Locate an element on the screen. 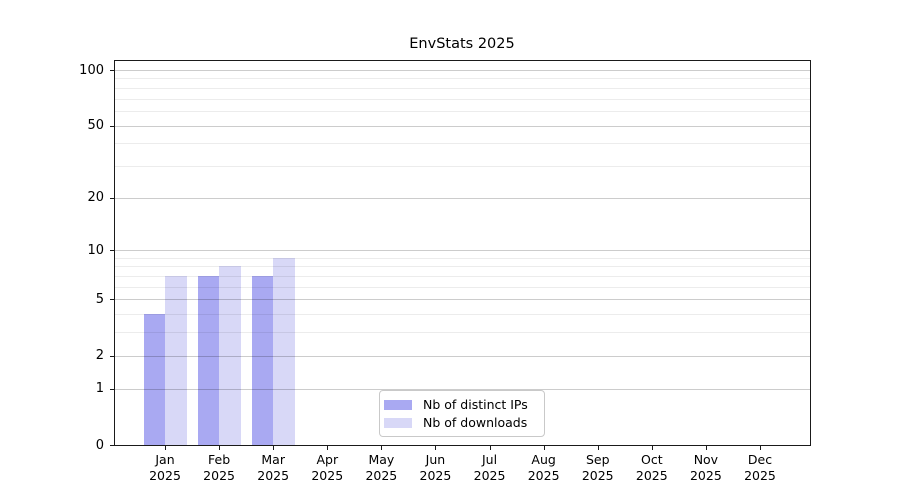  legend-swatch-distinct-ips is located at coordinates (398, 404).